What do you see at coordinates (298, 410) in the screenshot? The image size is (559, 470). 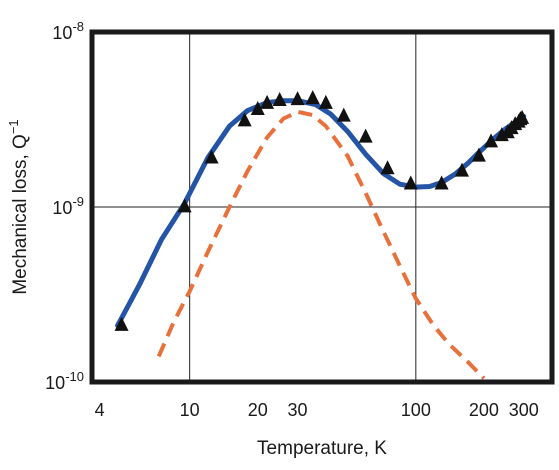 I see `x-tick-label: 30` at bounding box center [298, 410].